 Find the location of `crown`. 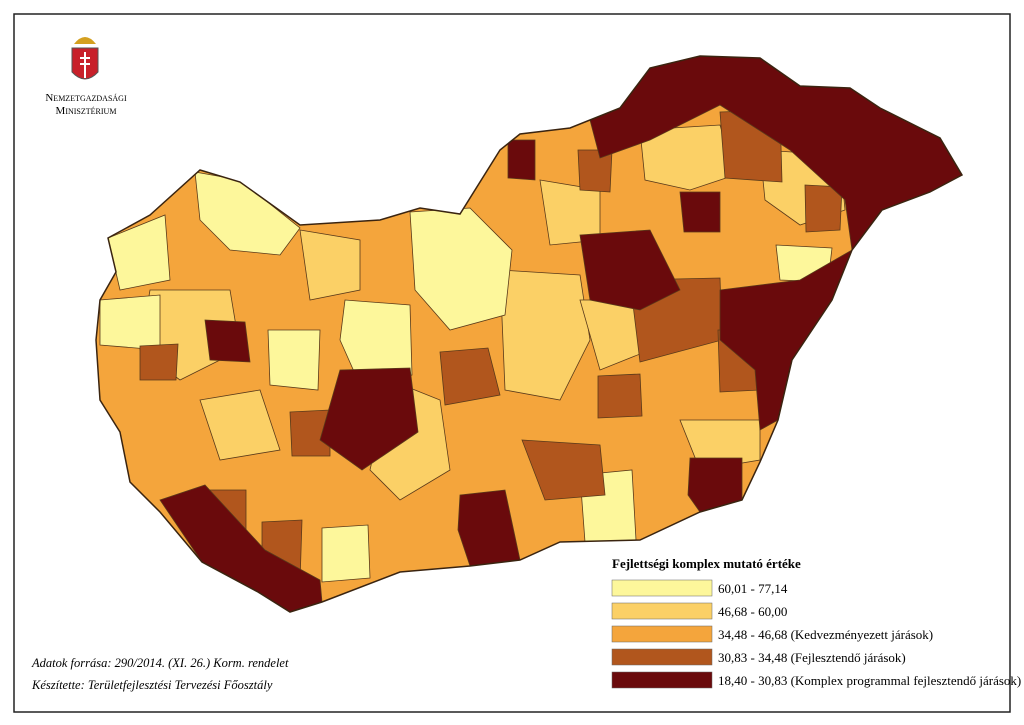

crown is located at coordinates (85, 40).